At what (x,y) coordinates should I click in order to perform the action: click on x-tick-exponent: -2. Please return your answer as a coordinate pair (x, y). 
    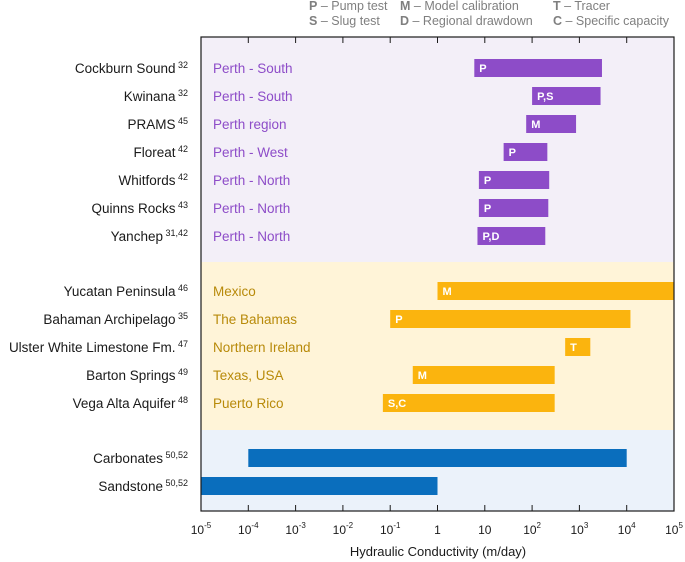
    Looking at the image, I should click on (350, 525).